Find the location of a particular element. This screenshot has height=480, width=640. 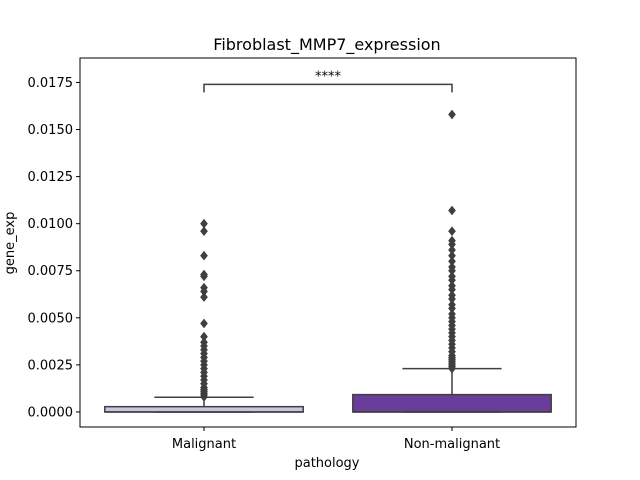

y-tick-label: 0.0150 is located at coordinates (51, 130).